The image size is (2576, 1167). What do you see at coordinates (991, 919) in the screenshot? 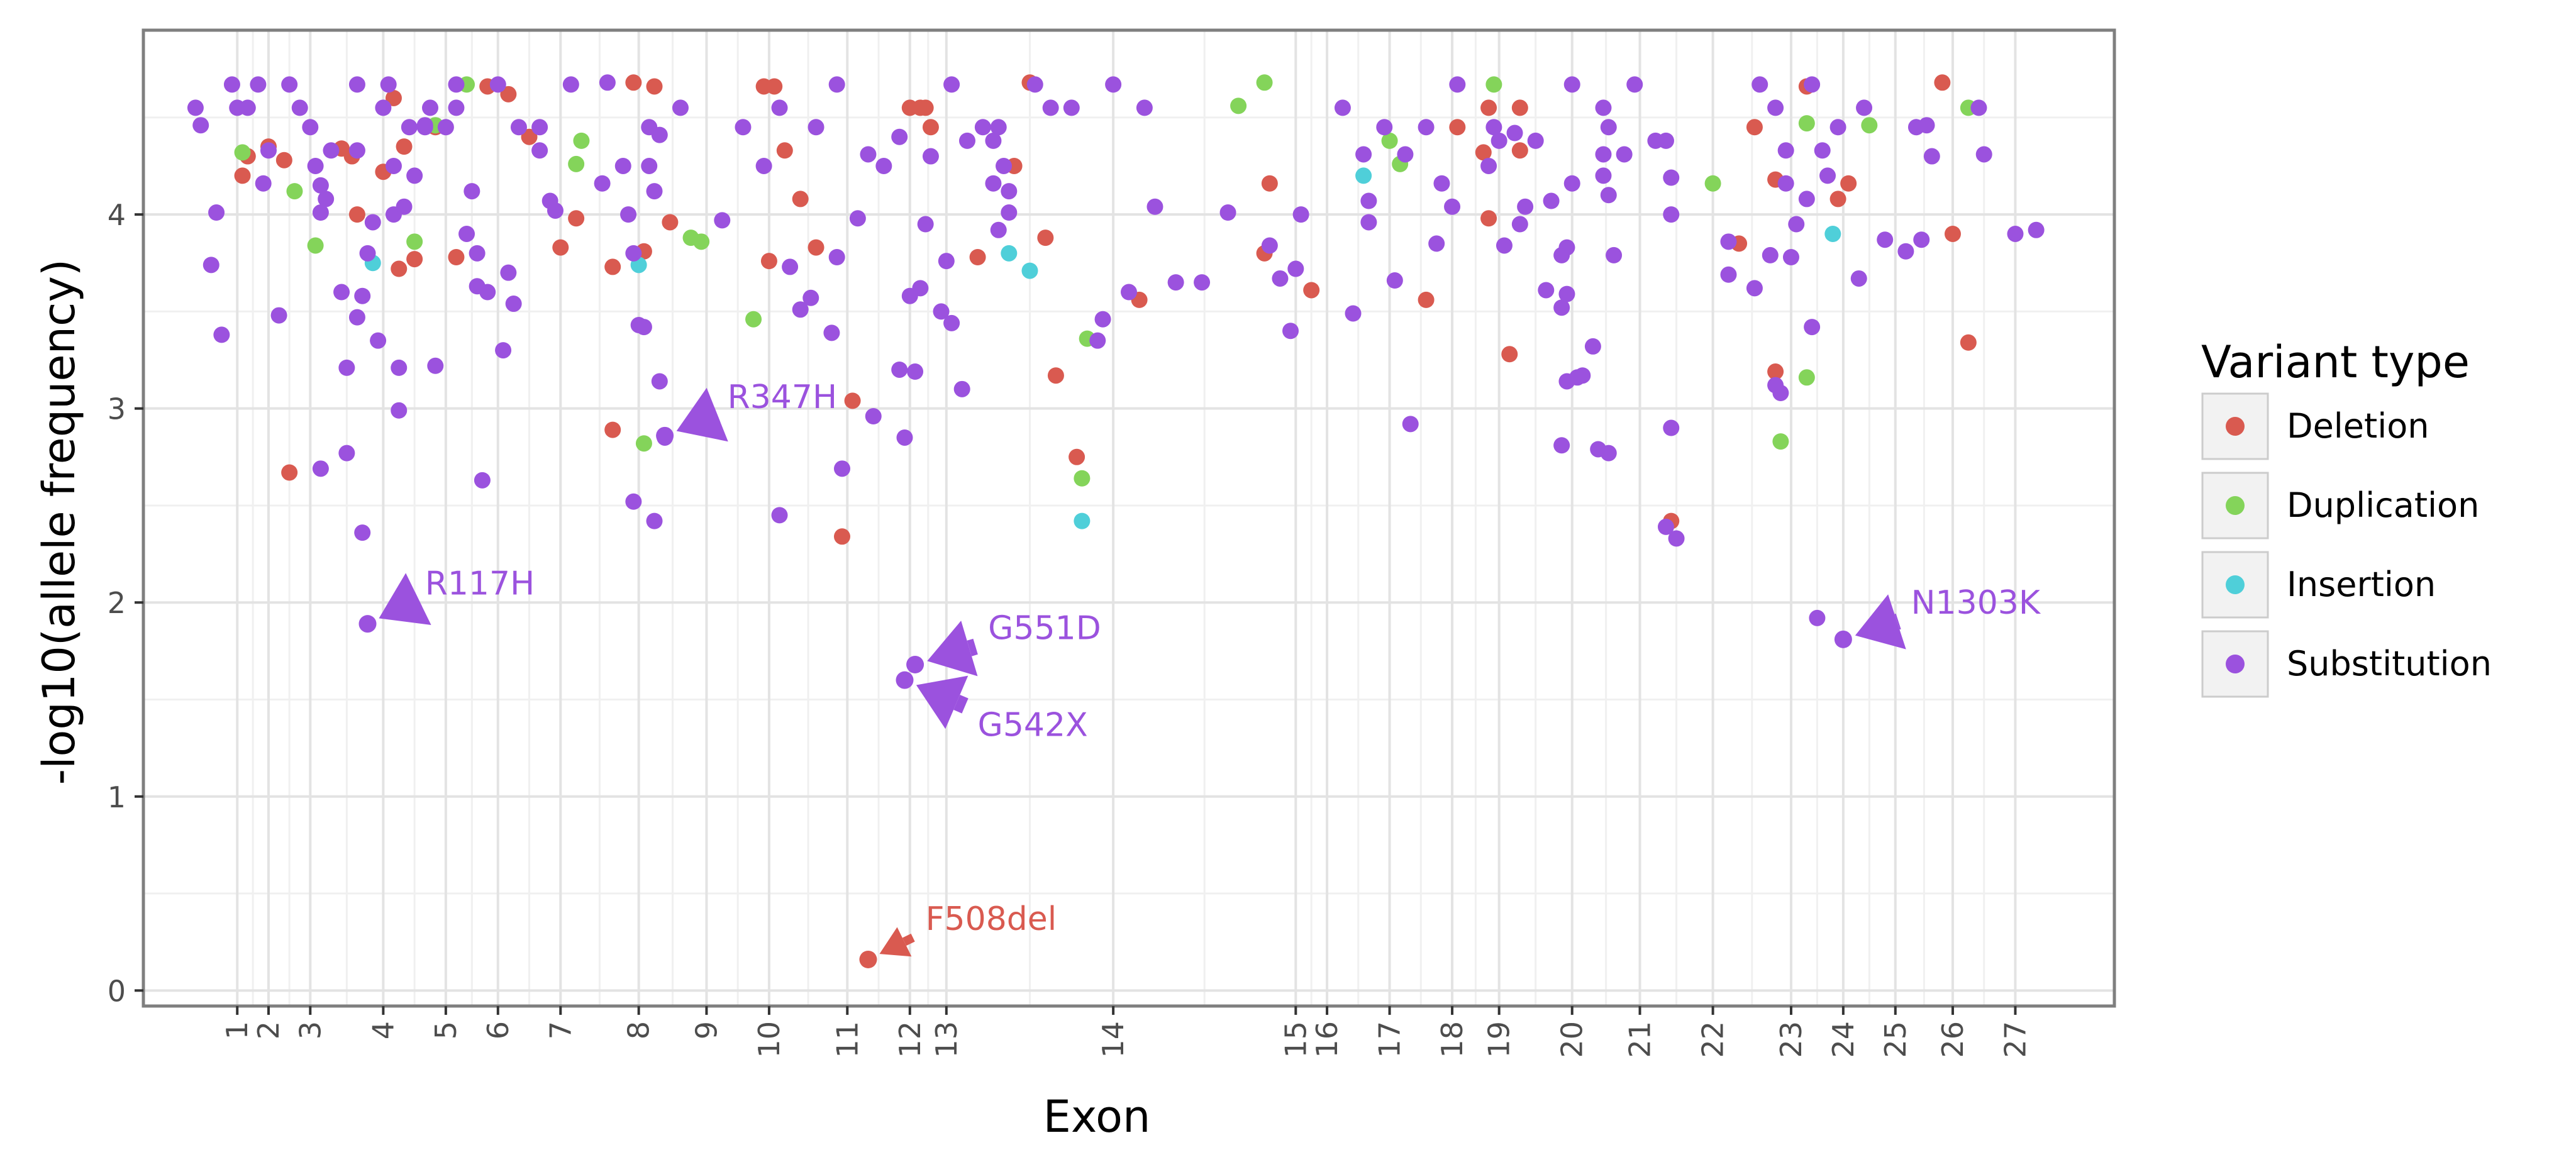
I see `annotation-label: F508del` at bounding box center [991, 919].